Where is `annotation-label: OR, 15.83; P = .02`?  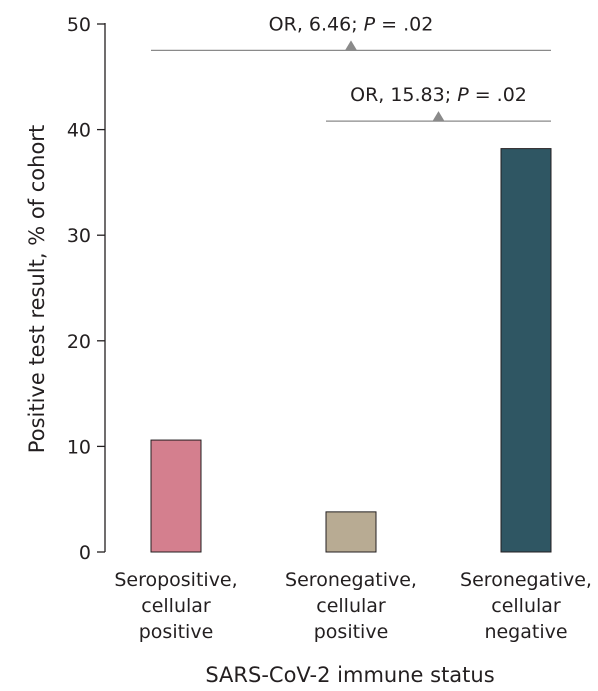
annotation-label: OR, 15.83; P = .02 is located at coordinates (438, 95).